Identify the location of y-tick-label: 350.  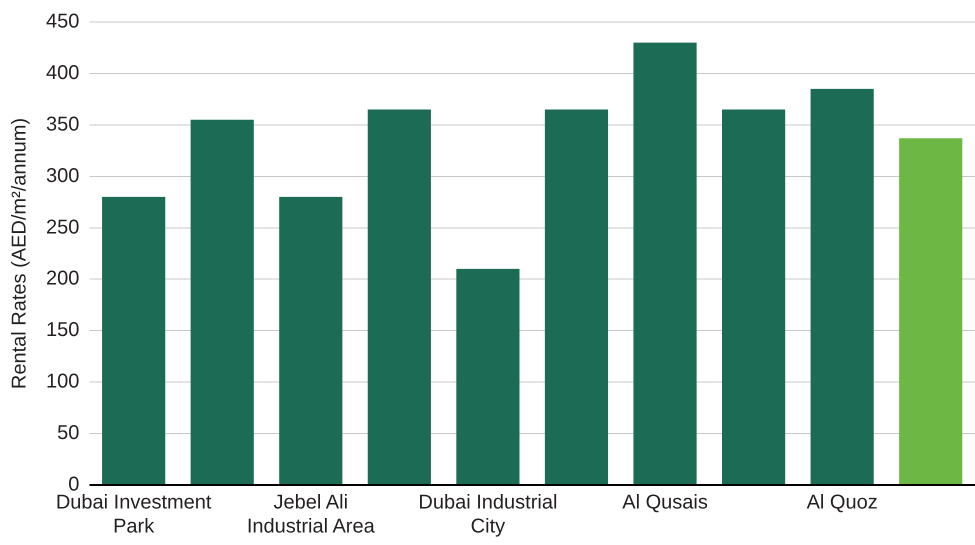
(63, 124).